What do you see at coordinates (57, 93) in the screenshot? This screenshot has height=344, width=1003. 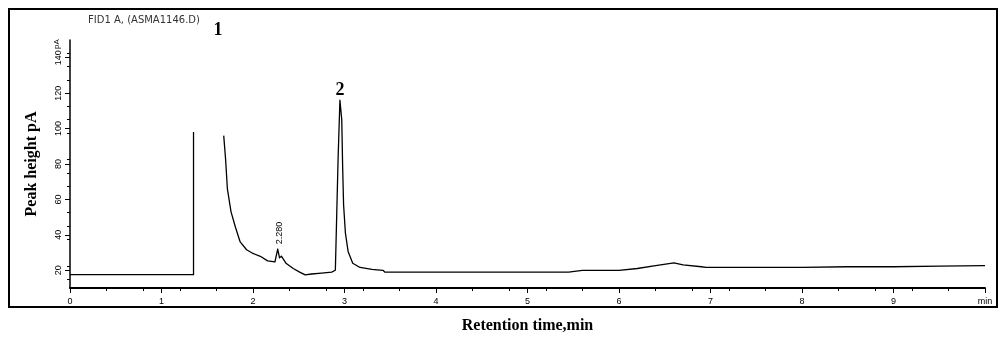 I see `y-tick-label: 120` at bounding box center [57, 93].